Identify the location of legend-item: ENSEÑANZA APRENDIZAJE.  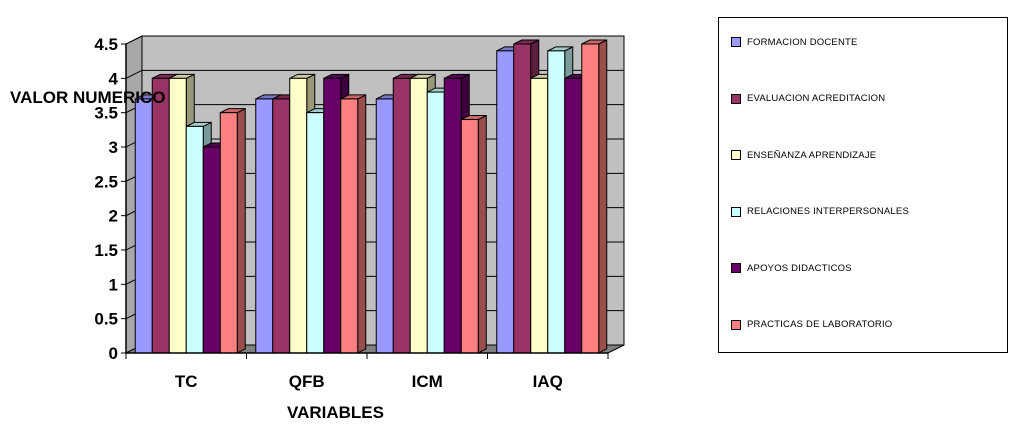
(803, 155).